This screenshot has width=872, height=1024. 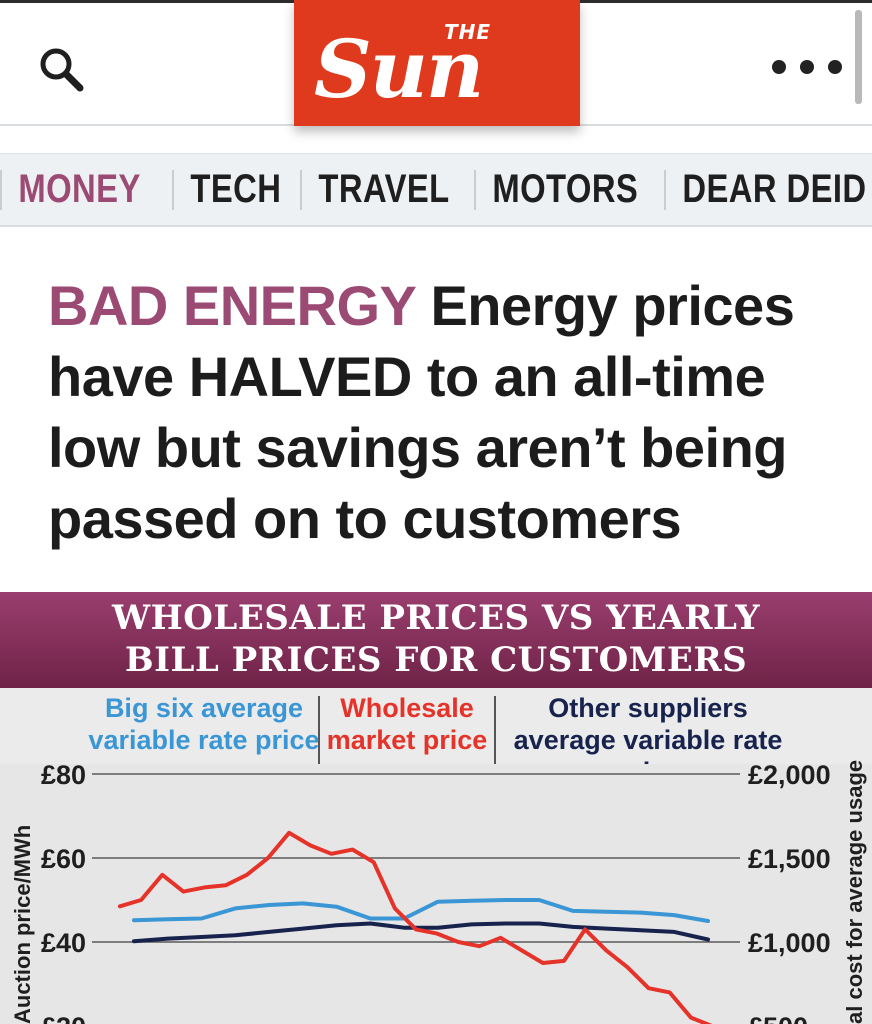 I want to click on the-sun-logo: THE Sun, so click(x=437, y=63).